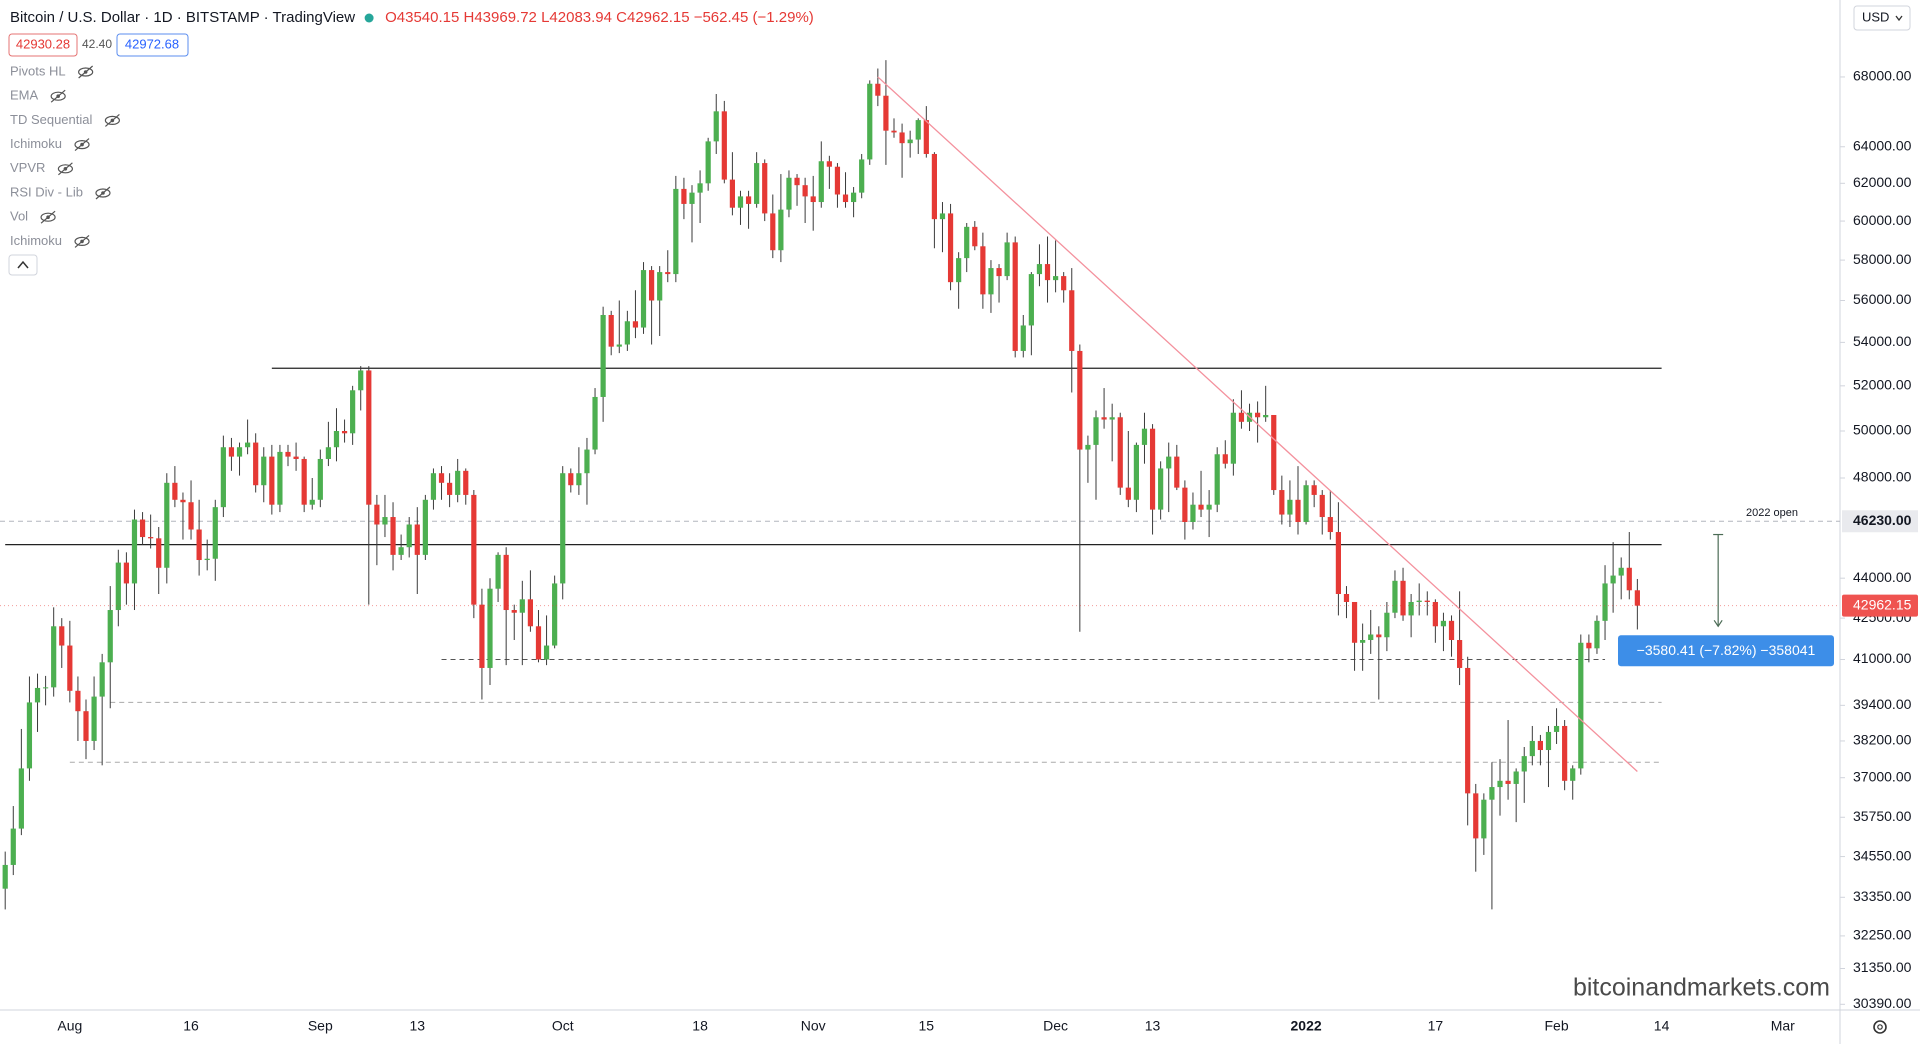 The image size is (1920, 1044). I want to click on currency-button, so click(1882, 18).